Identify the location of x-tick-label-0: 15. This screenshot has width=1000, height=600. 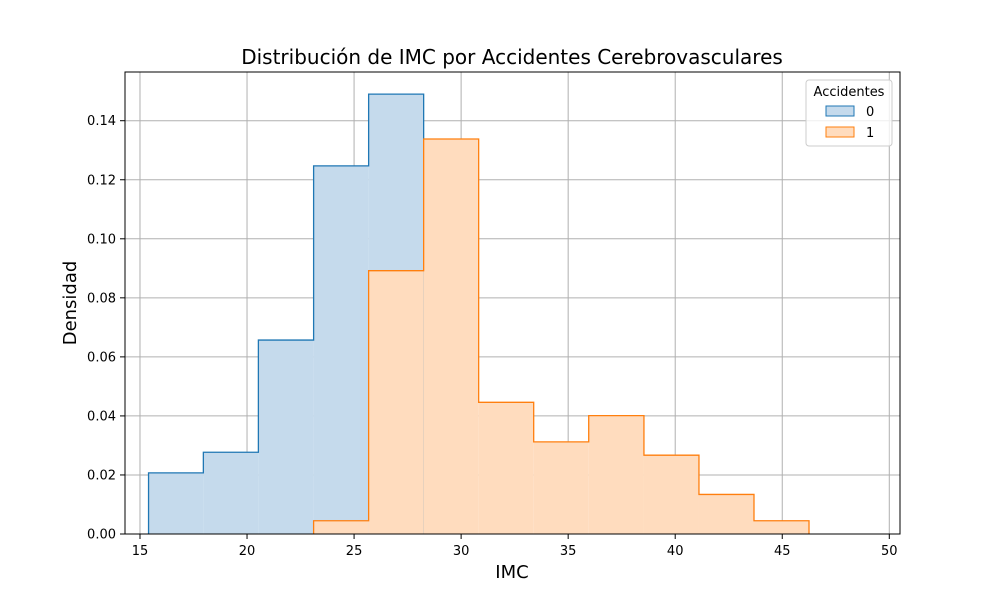
(140, 551).